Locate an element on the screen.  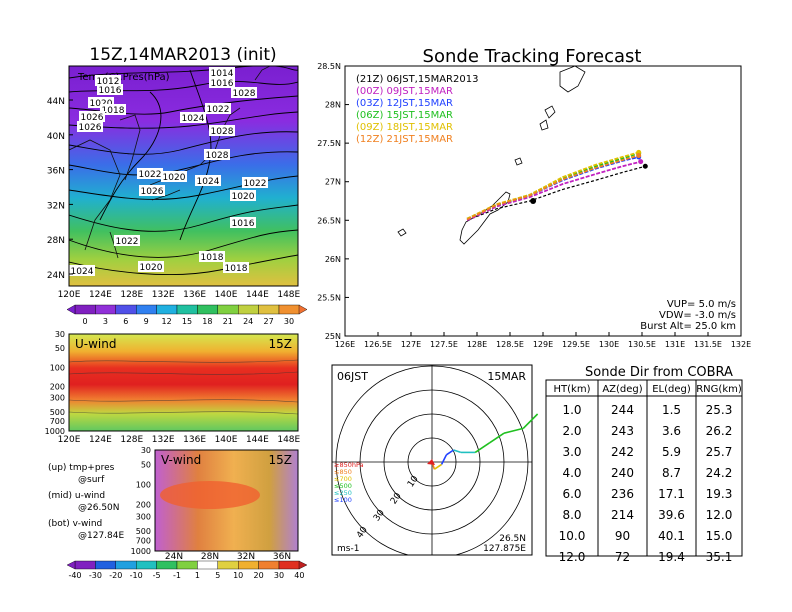
track-burst-point is located at coordinates (639, 155).